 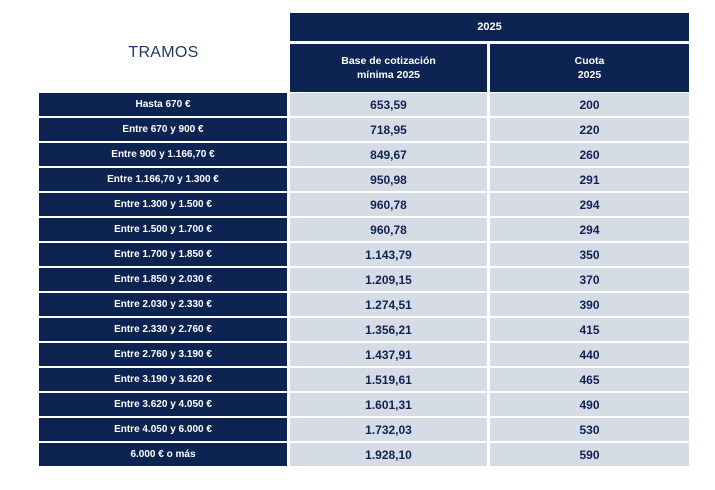 I want to click on tramo-cell: Entre 1.166,70 y 1.300 €, so click(x=163, y=179).